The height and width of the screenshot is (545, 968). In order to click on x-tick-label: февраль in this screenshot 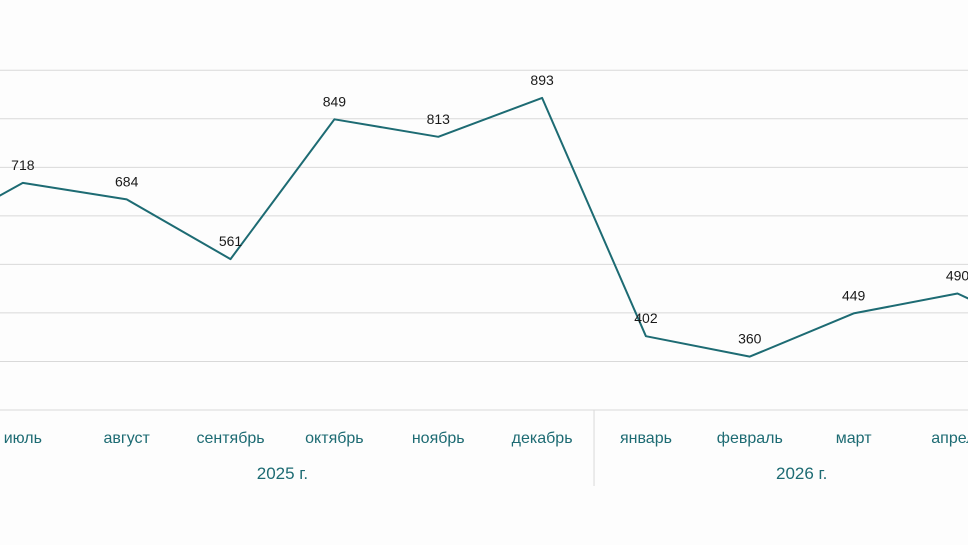, I will do `click(750, 438)`.